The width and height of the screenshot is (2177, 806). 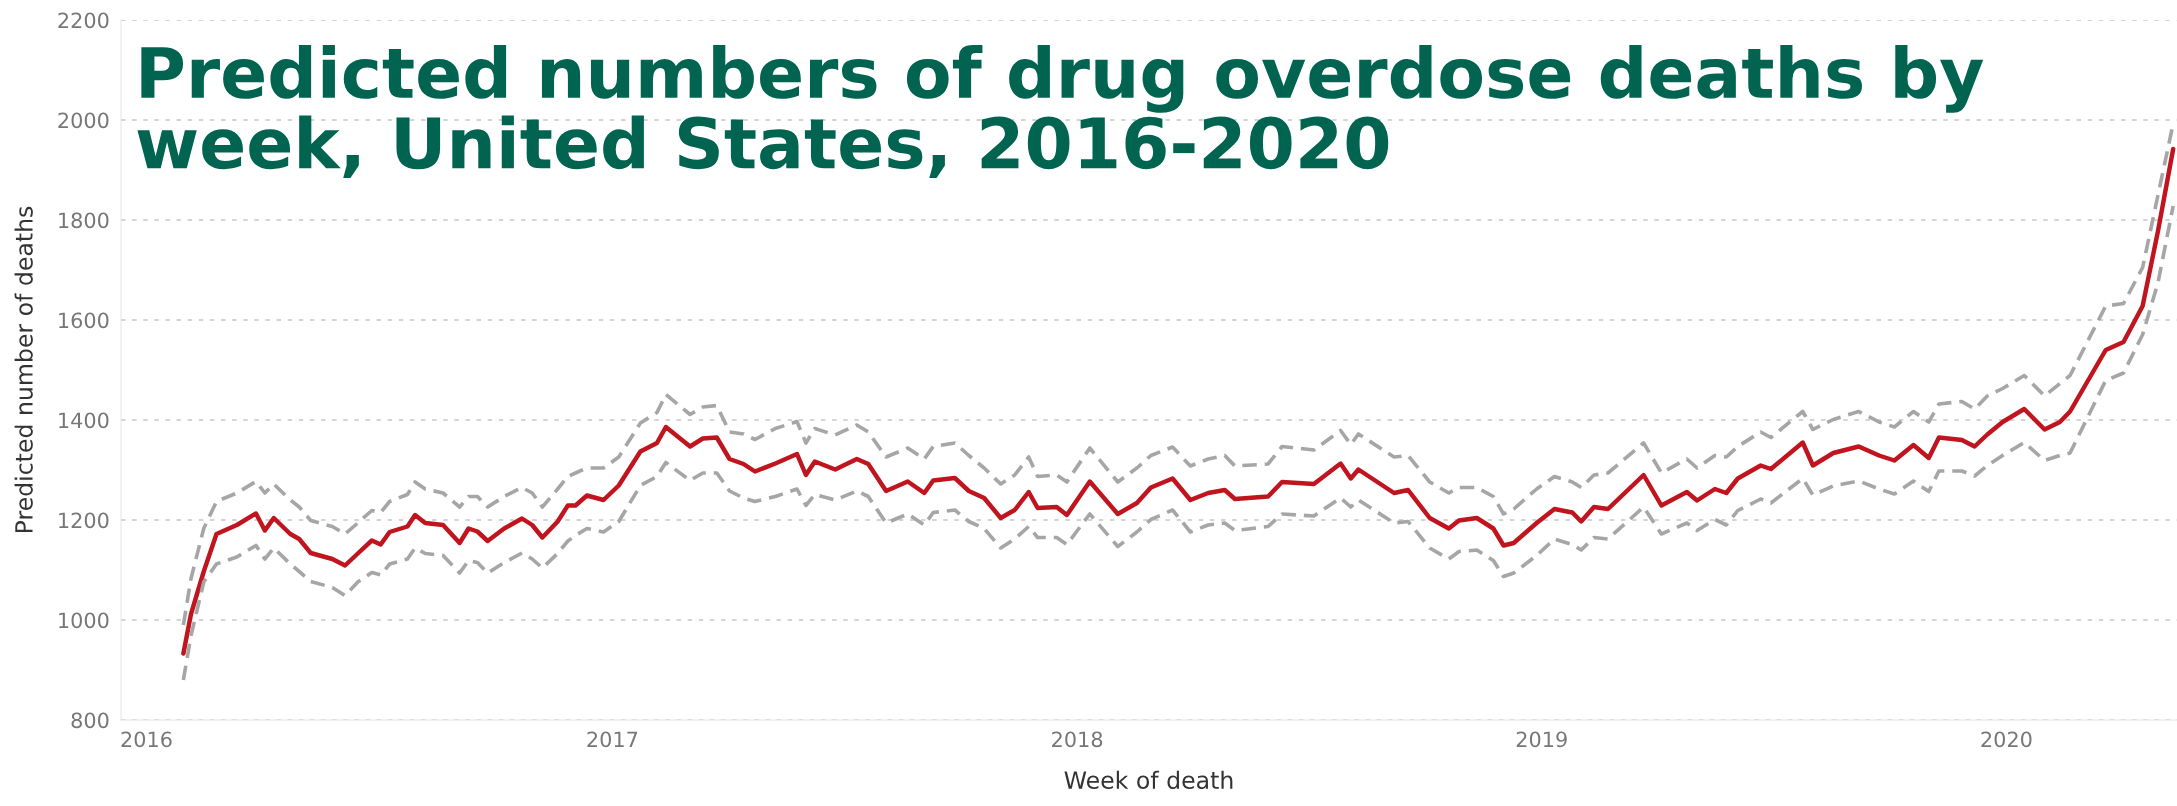 What do you see at coordinates (2006, 739) in the screenshot?
I see `x-tick-label: 2020` at bounding box center [2006, 739].